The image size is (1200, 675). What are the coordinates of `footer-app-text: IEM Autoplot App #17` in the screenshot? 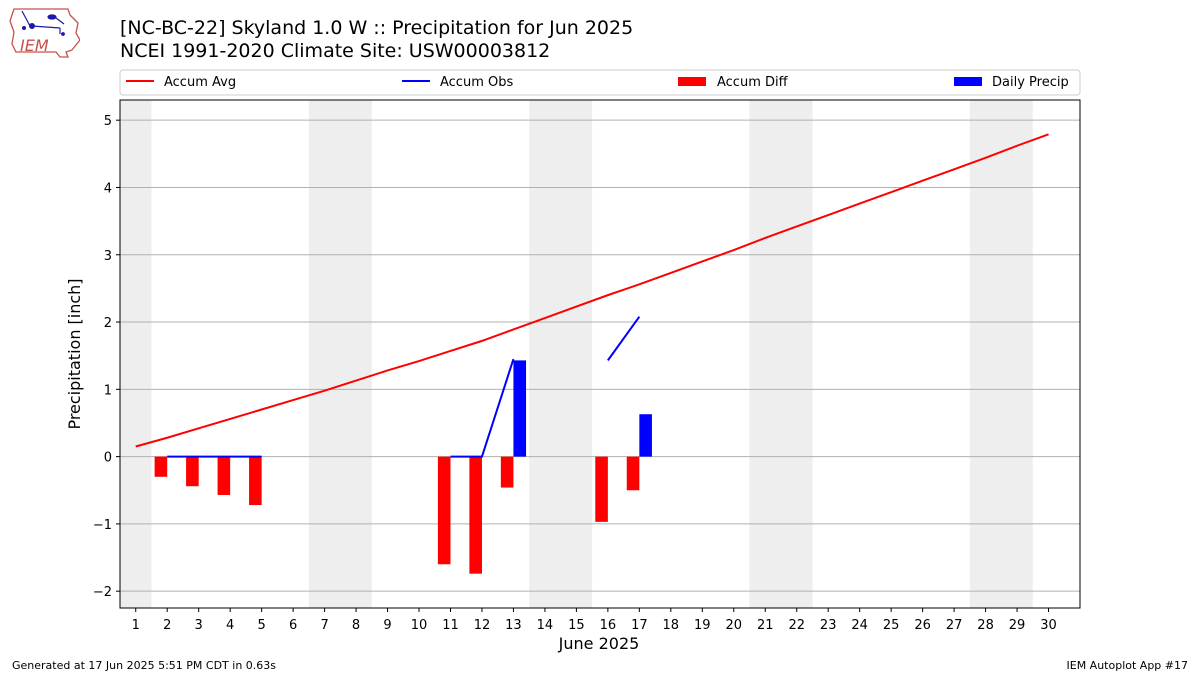 It's located at (1127, 665).